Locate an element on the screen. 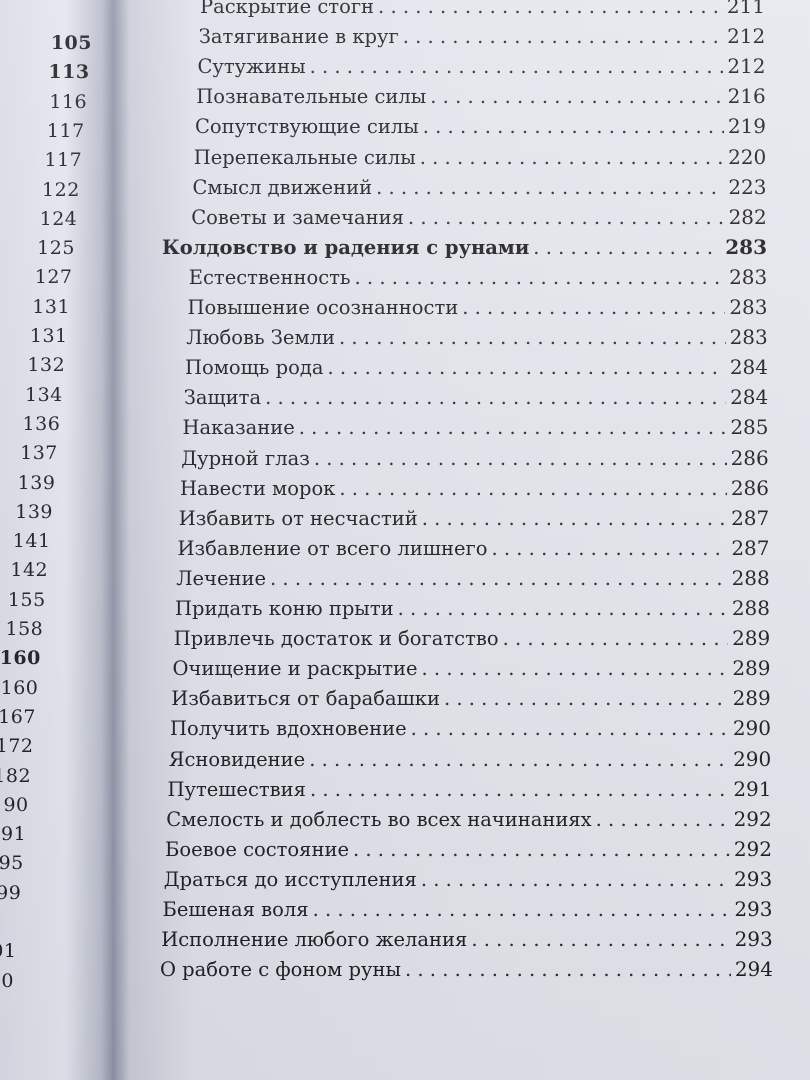 The width and height of the screenshot is (810, 1080). left-page-number: 127 is located at coordinates (53, 277).